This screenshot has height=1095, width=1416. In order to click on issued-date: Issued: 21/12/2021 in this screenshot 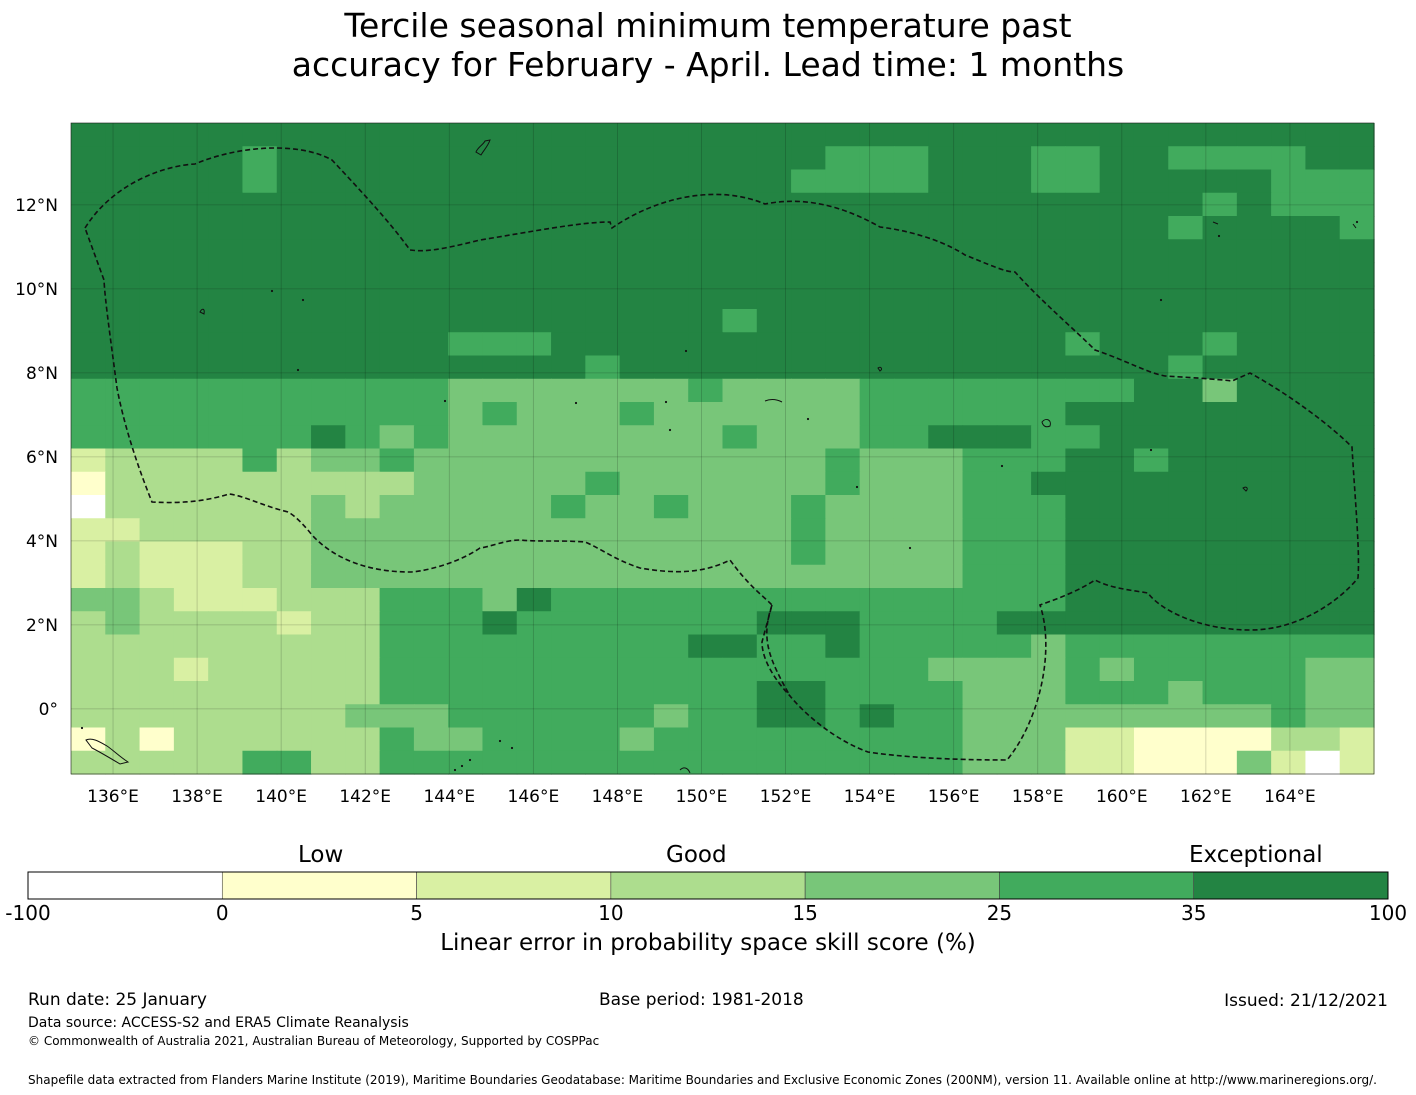, I will do `click(1306, 1001)`.